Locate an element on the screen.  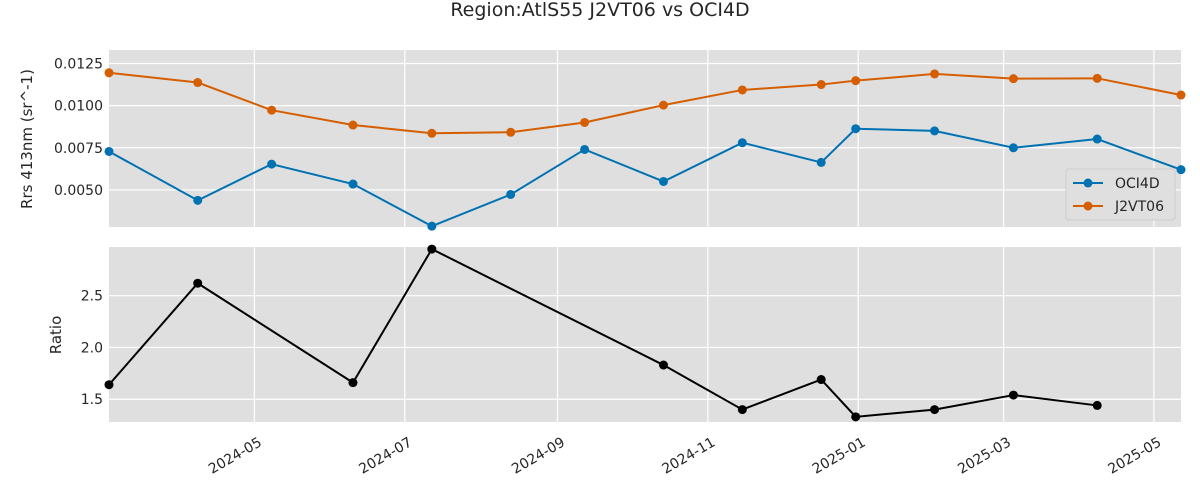
legend-label: J2VT06 is located at coordinates (1139, 207).